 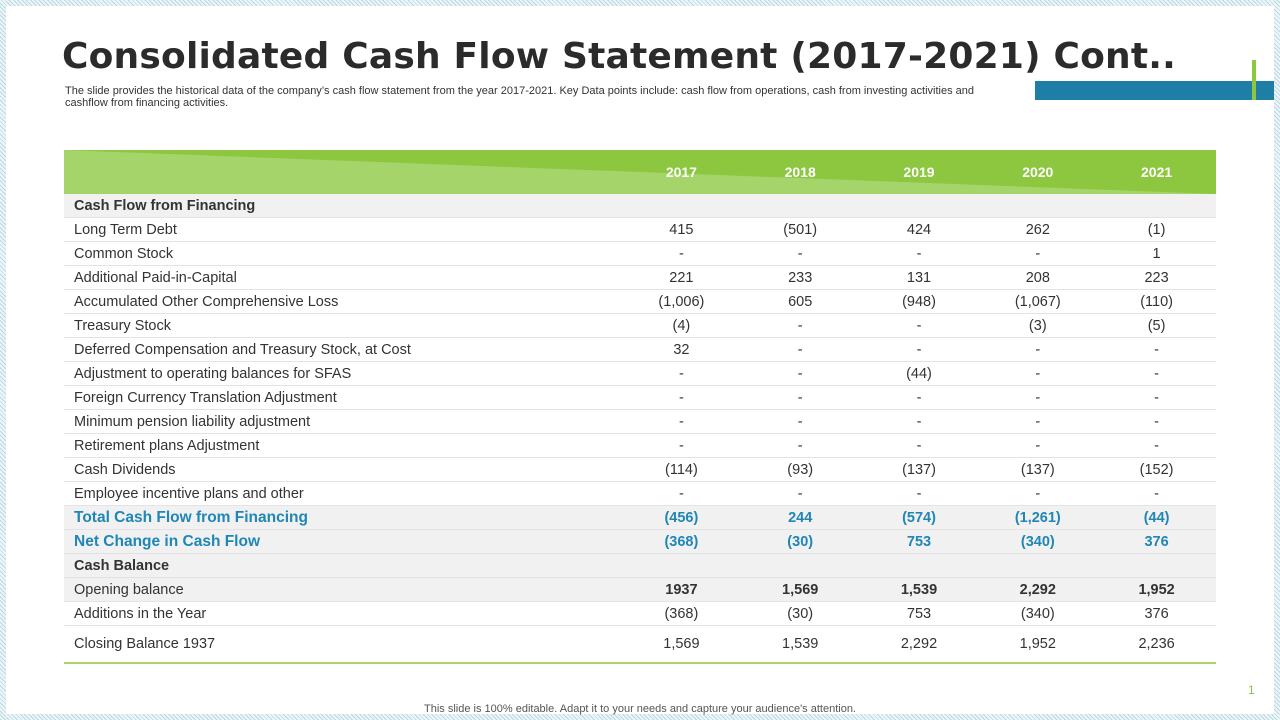 What do you see at coordinates (800, 277) in the screenshot?
I see `table-cell: 233` at bounding box center [800, 277].